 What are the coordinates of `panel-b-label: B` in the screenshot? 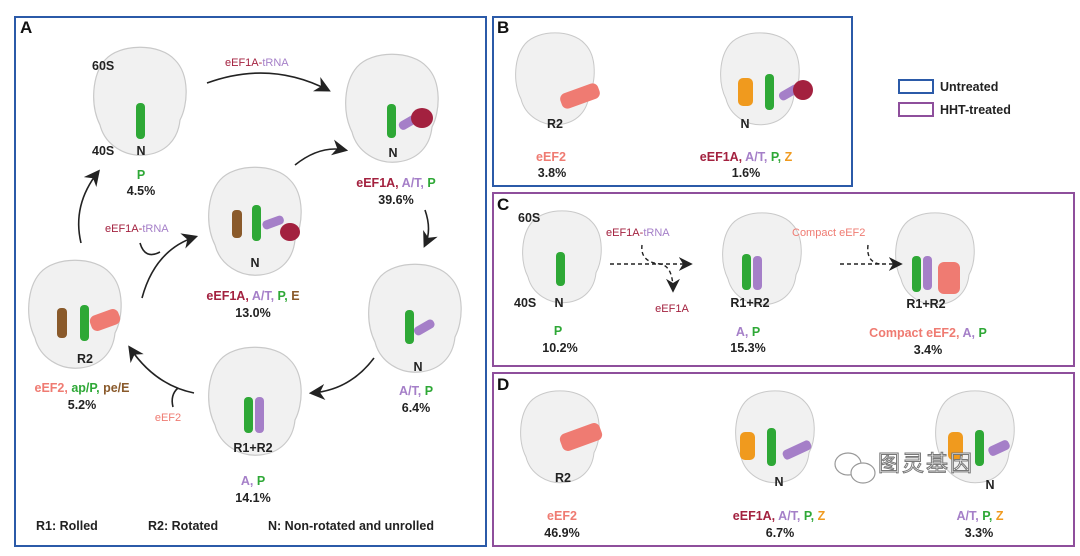 It's located at (503, 27).